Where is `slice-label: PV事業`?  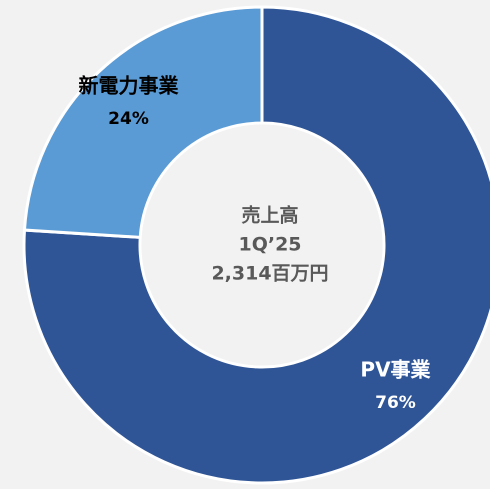
slice-label: PV事業 is located at coordinates (395, 370).